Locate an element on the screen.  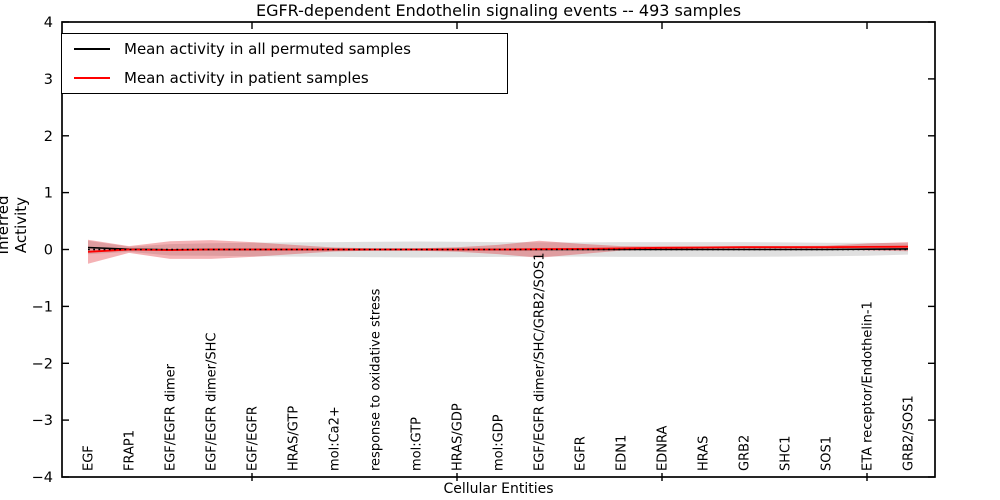
x-category-label: EGF/EGFR is located at coordinates (252, 438).